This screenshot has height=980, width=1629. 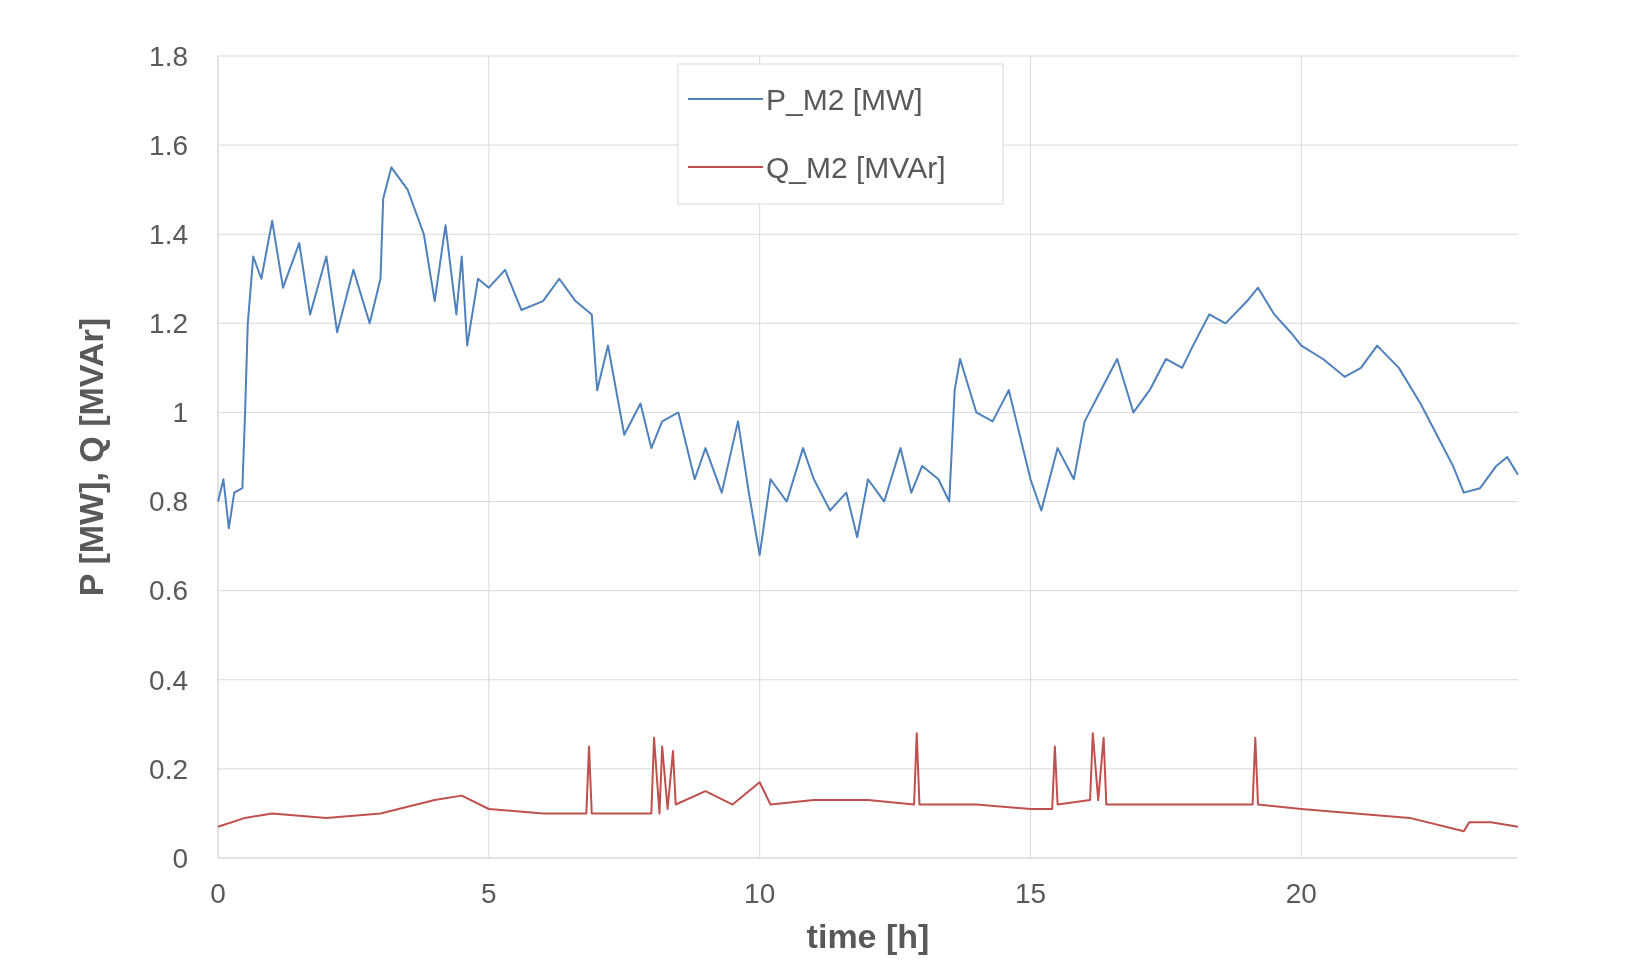 What do you see at coordinates (868, 936) in the screenshot?
I see `x-axis-title: time [h]` at bounding box center [868, 936].